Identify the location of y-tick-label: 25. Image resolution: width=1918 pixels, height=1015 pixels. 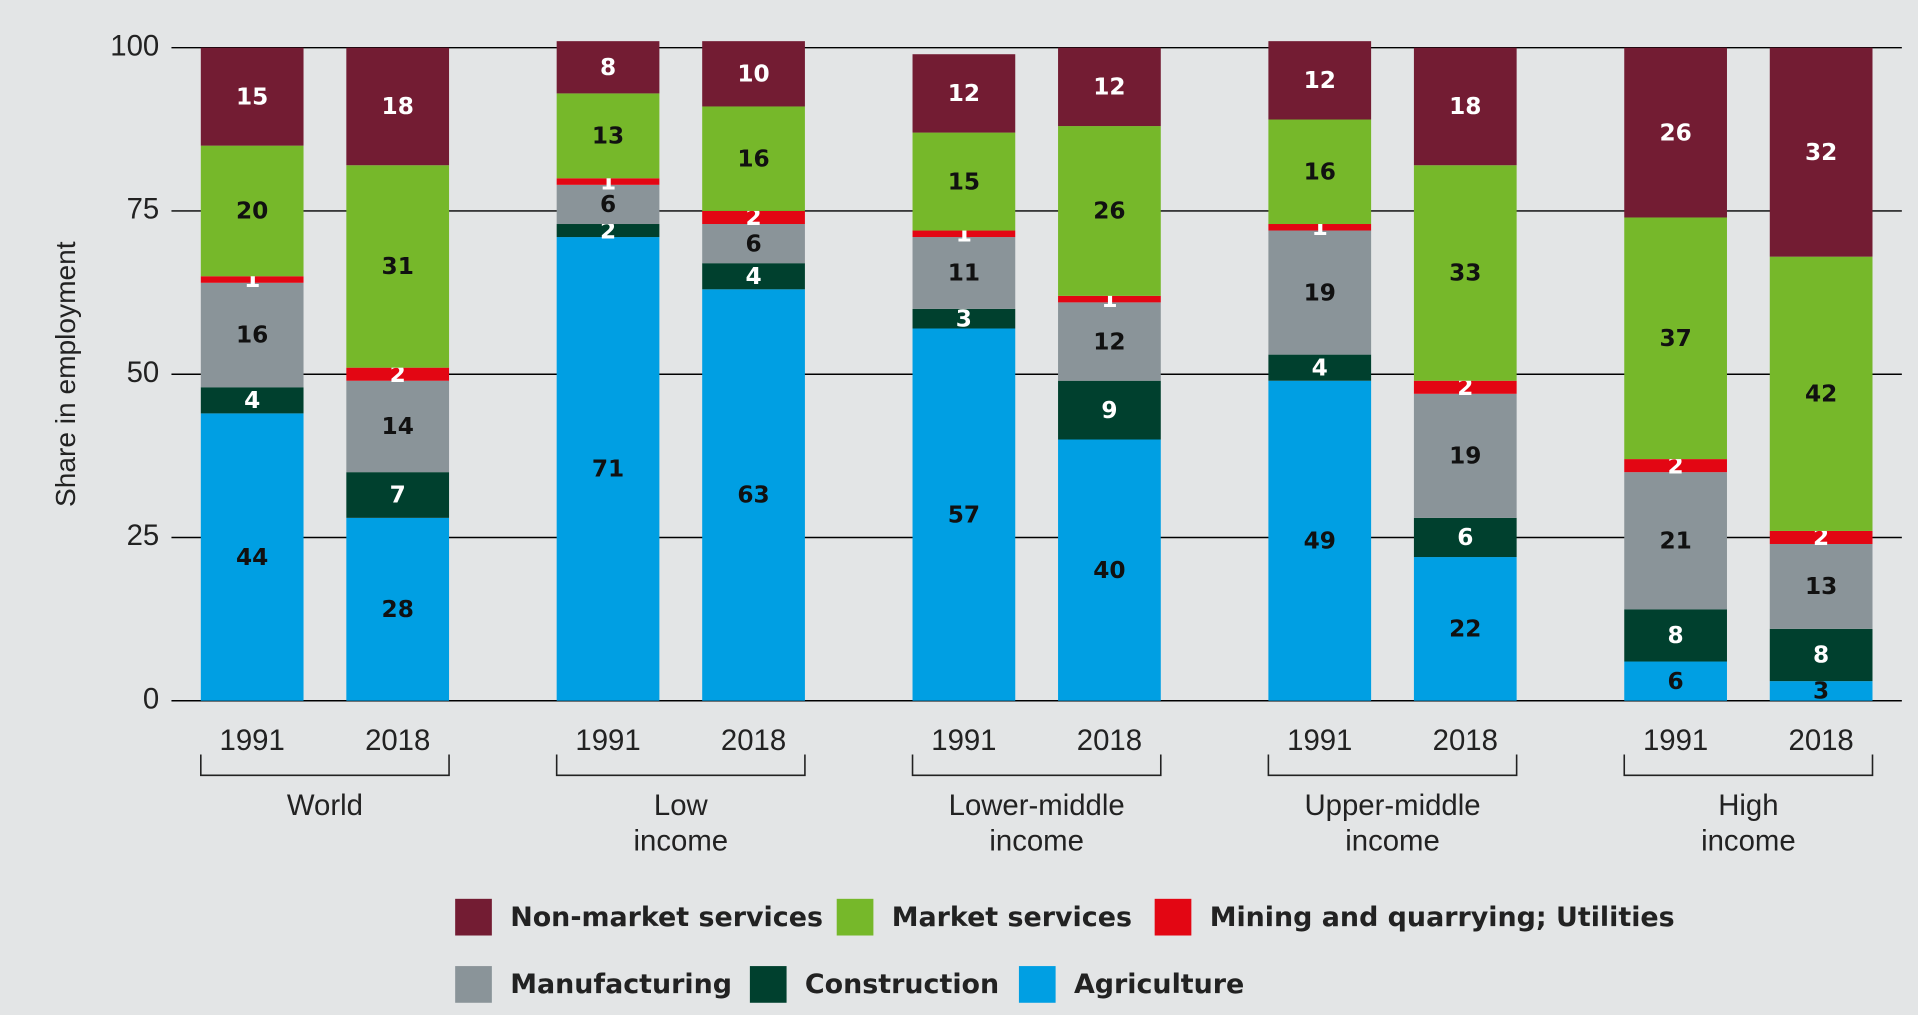
(143, 535).